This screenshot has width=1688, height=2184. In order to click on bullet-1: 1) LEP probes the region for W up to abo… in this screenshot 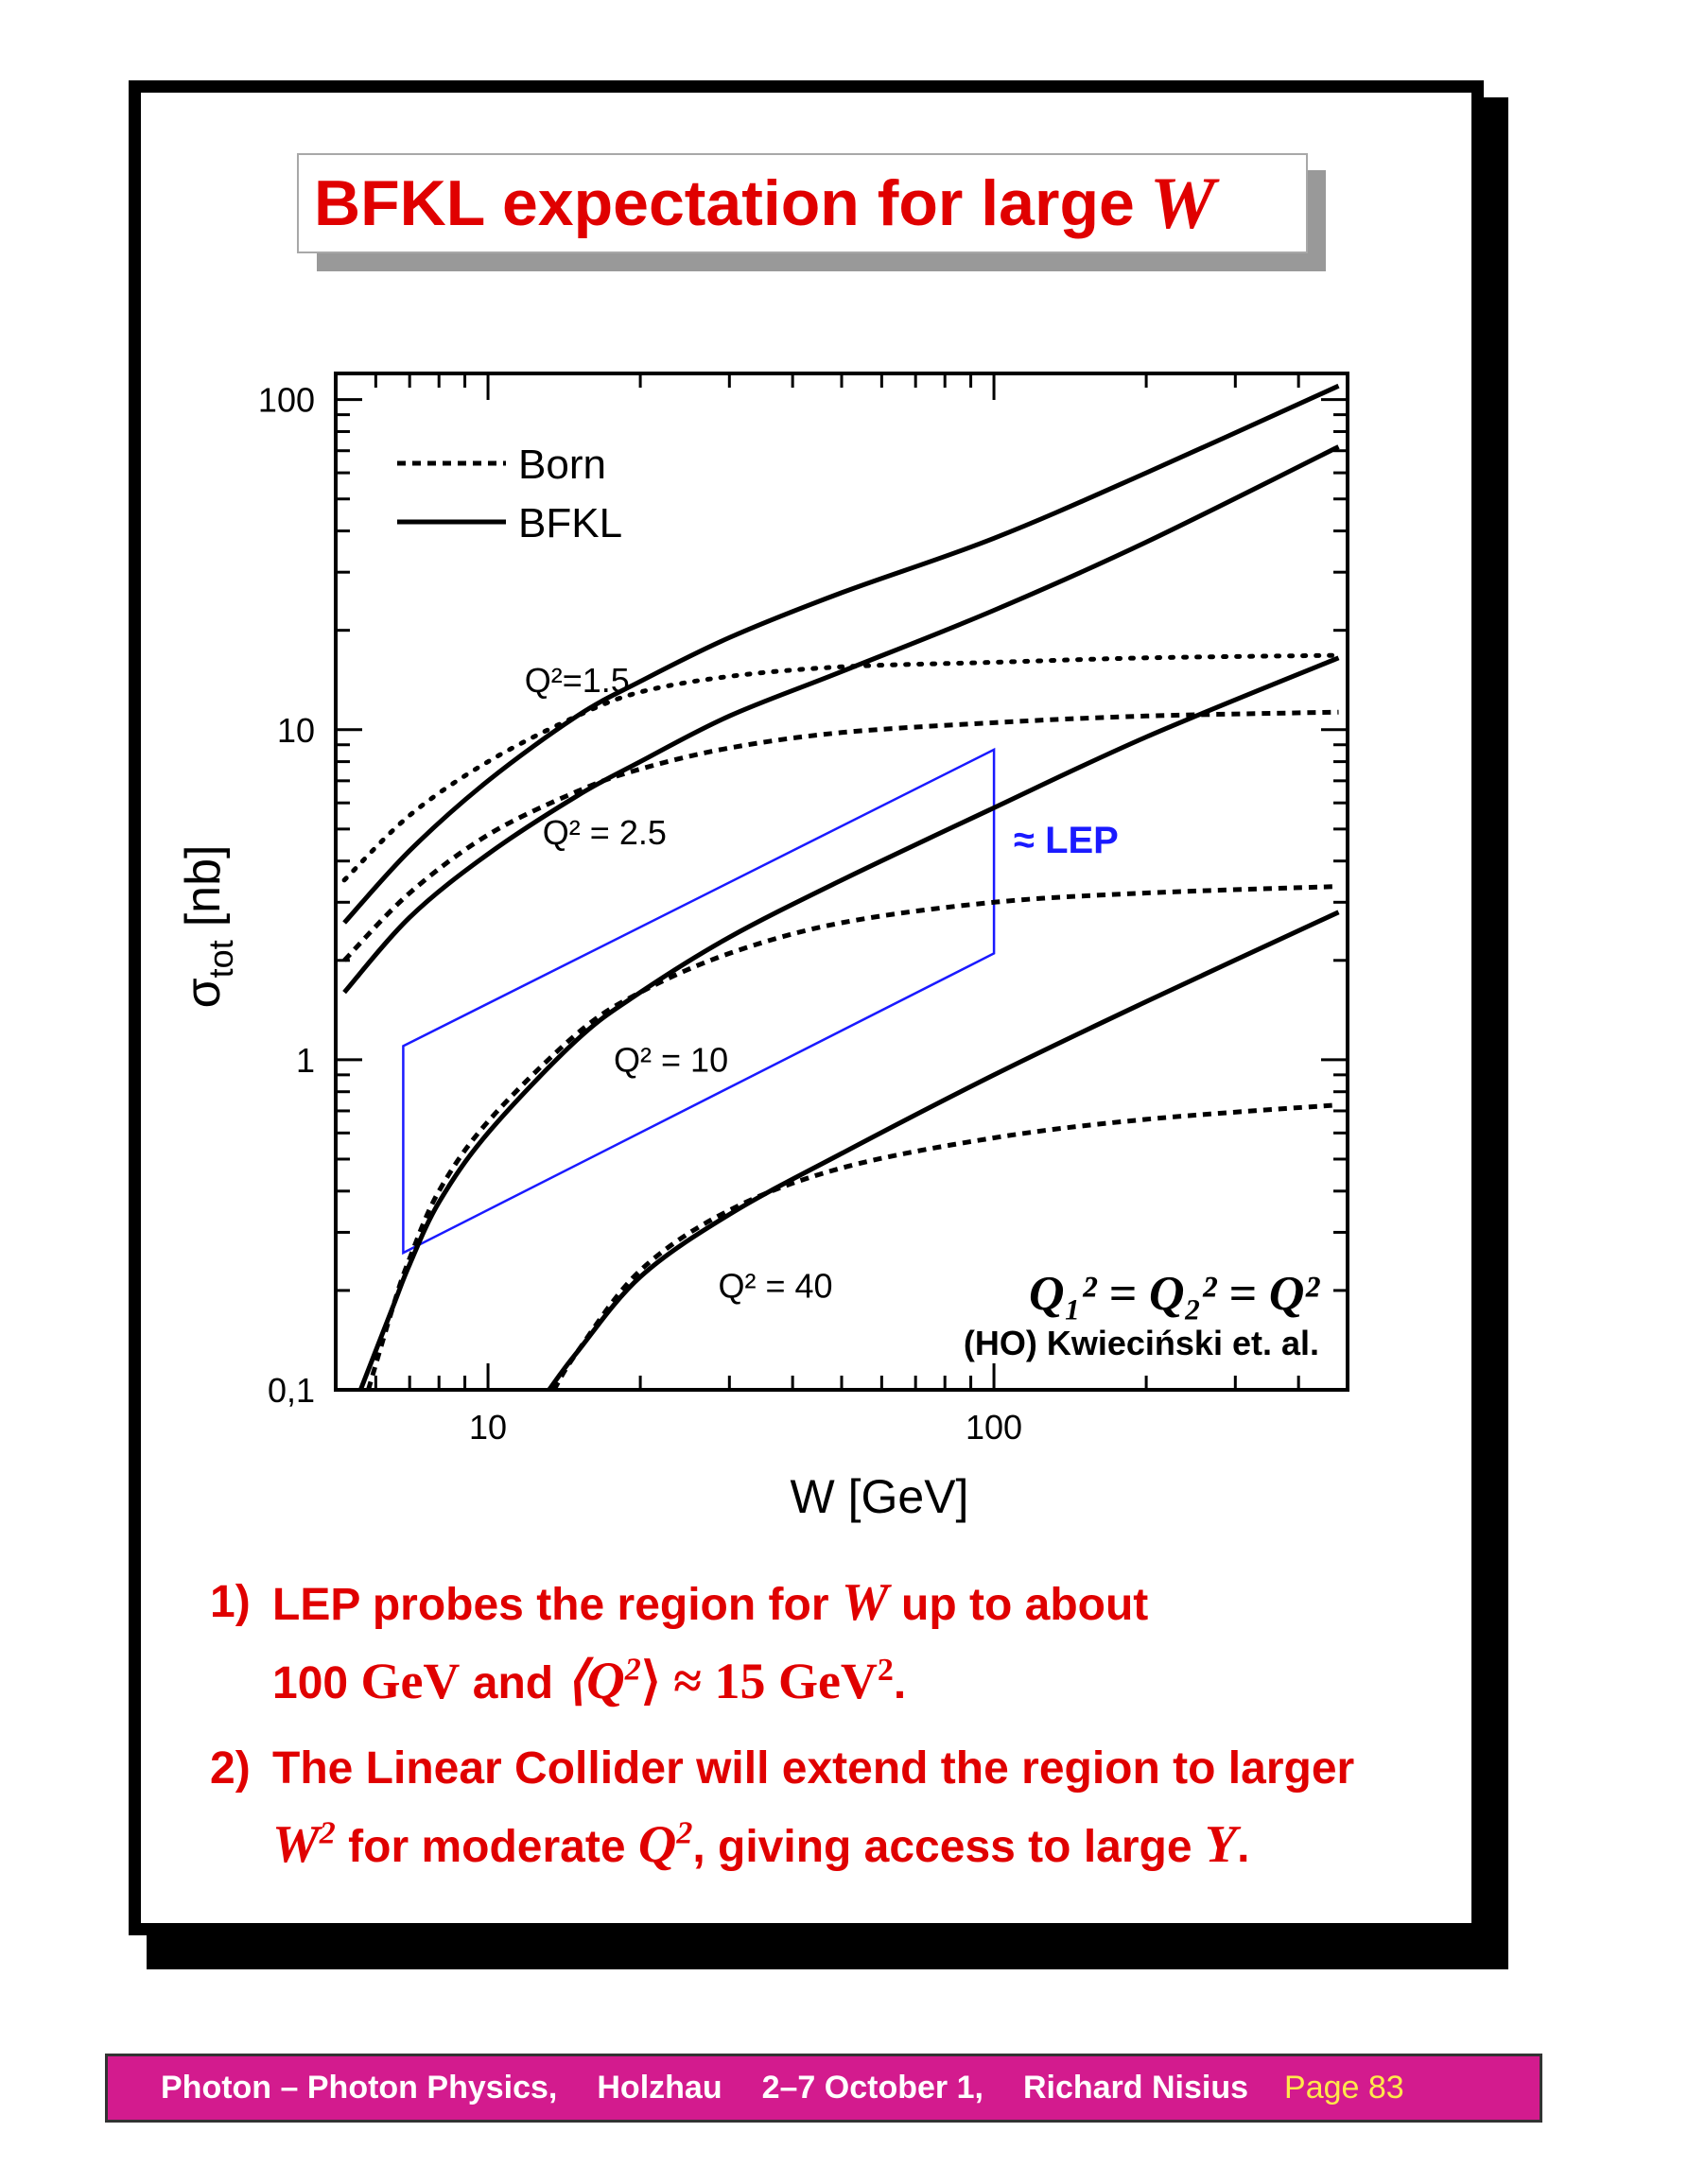, I will do `click(834, 1643)`.